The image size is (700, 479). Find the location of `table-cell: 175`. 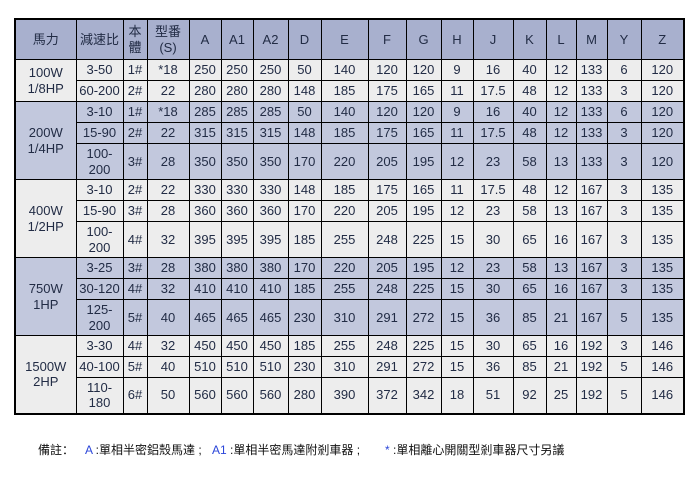

table-cell: 175 is located at coordinates (387, 91).